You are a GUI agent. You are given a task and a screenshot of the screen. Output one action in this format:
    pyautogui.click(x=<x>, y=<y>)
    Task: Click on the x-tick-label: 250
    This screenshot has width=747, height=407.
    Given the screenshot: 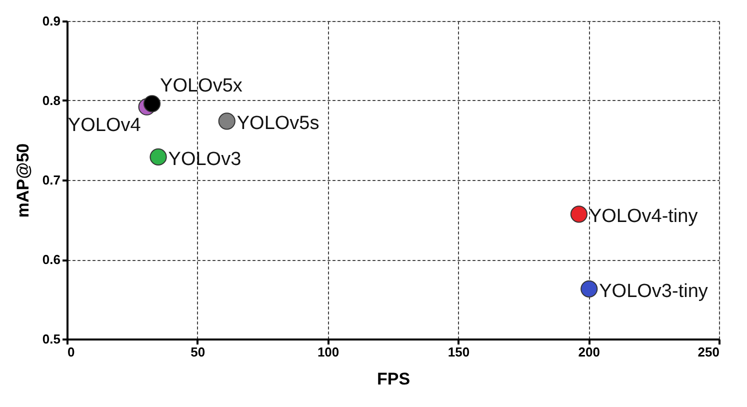 What is the action you would take?
    pyautogui.click(x=709, y=352)
    